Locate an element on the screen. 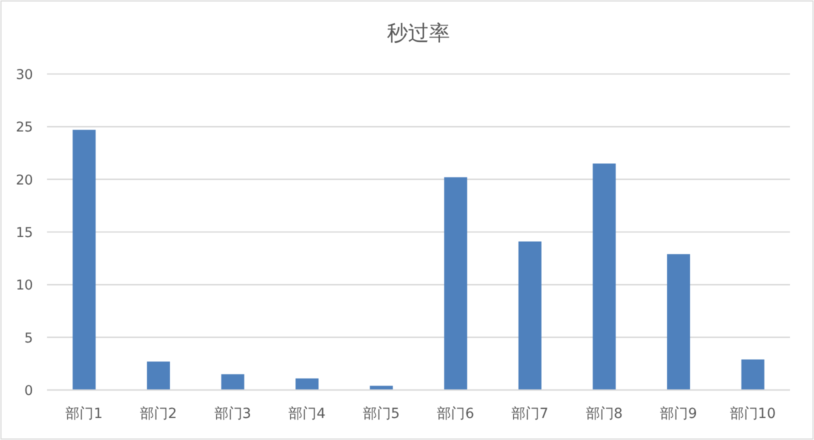 This screenshot has width=814, height=440. x-tick-label: 部门10 is located at coordinates (753, 414).